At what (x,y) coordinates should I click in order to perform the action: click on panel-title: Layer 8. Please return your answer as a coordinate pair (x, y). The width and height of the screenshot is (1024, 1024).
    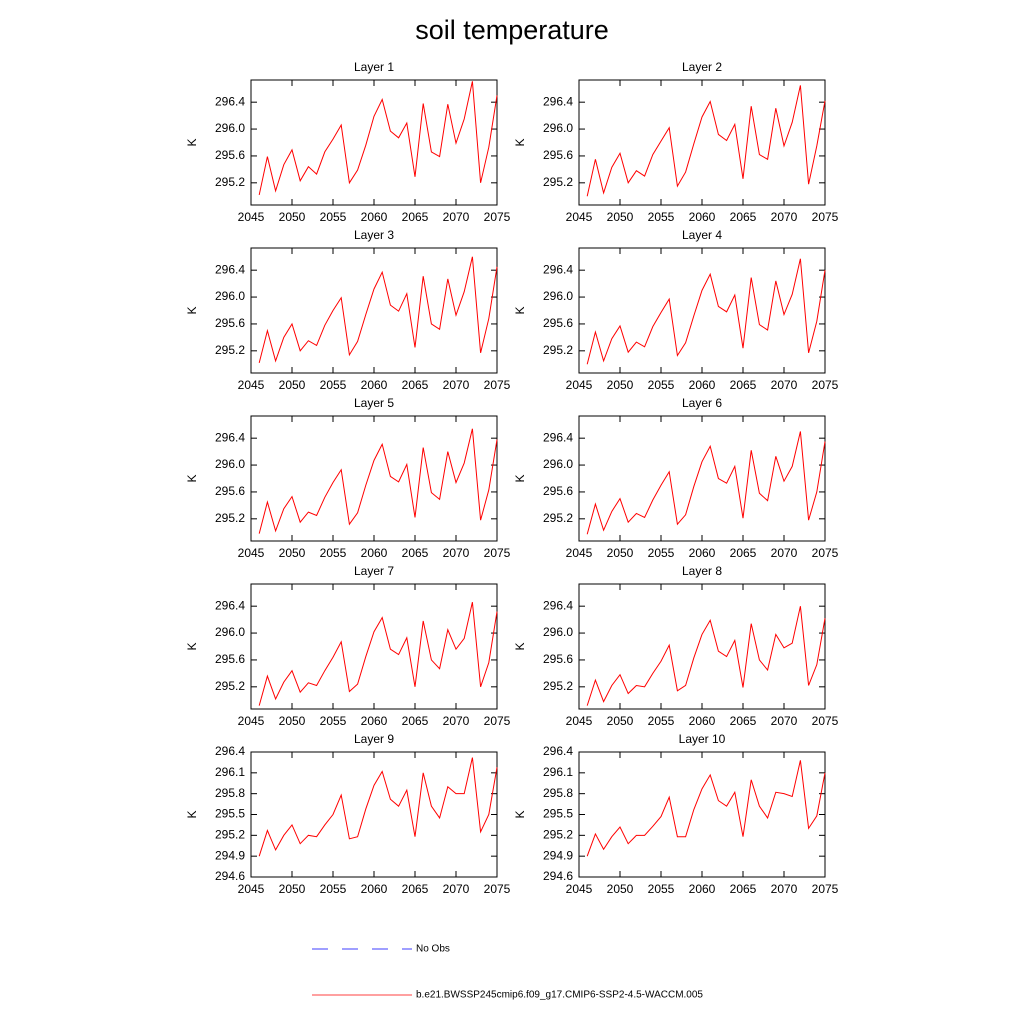
    Looking at the image, I should click on (702, 571).